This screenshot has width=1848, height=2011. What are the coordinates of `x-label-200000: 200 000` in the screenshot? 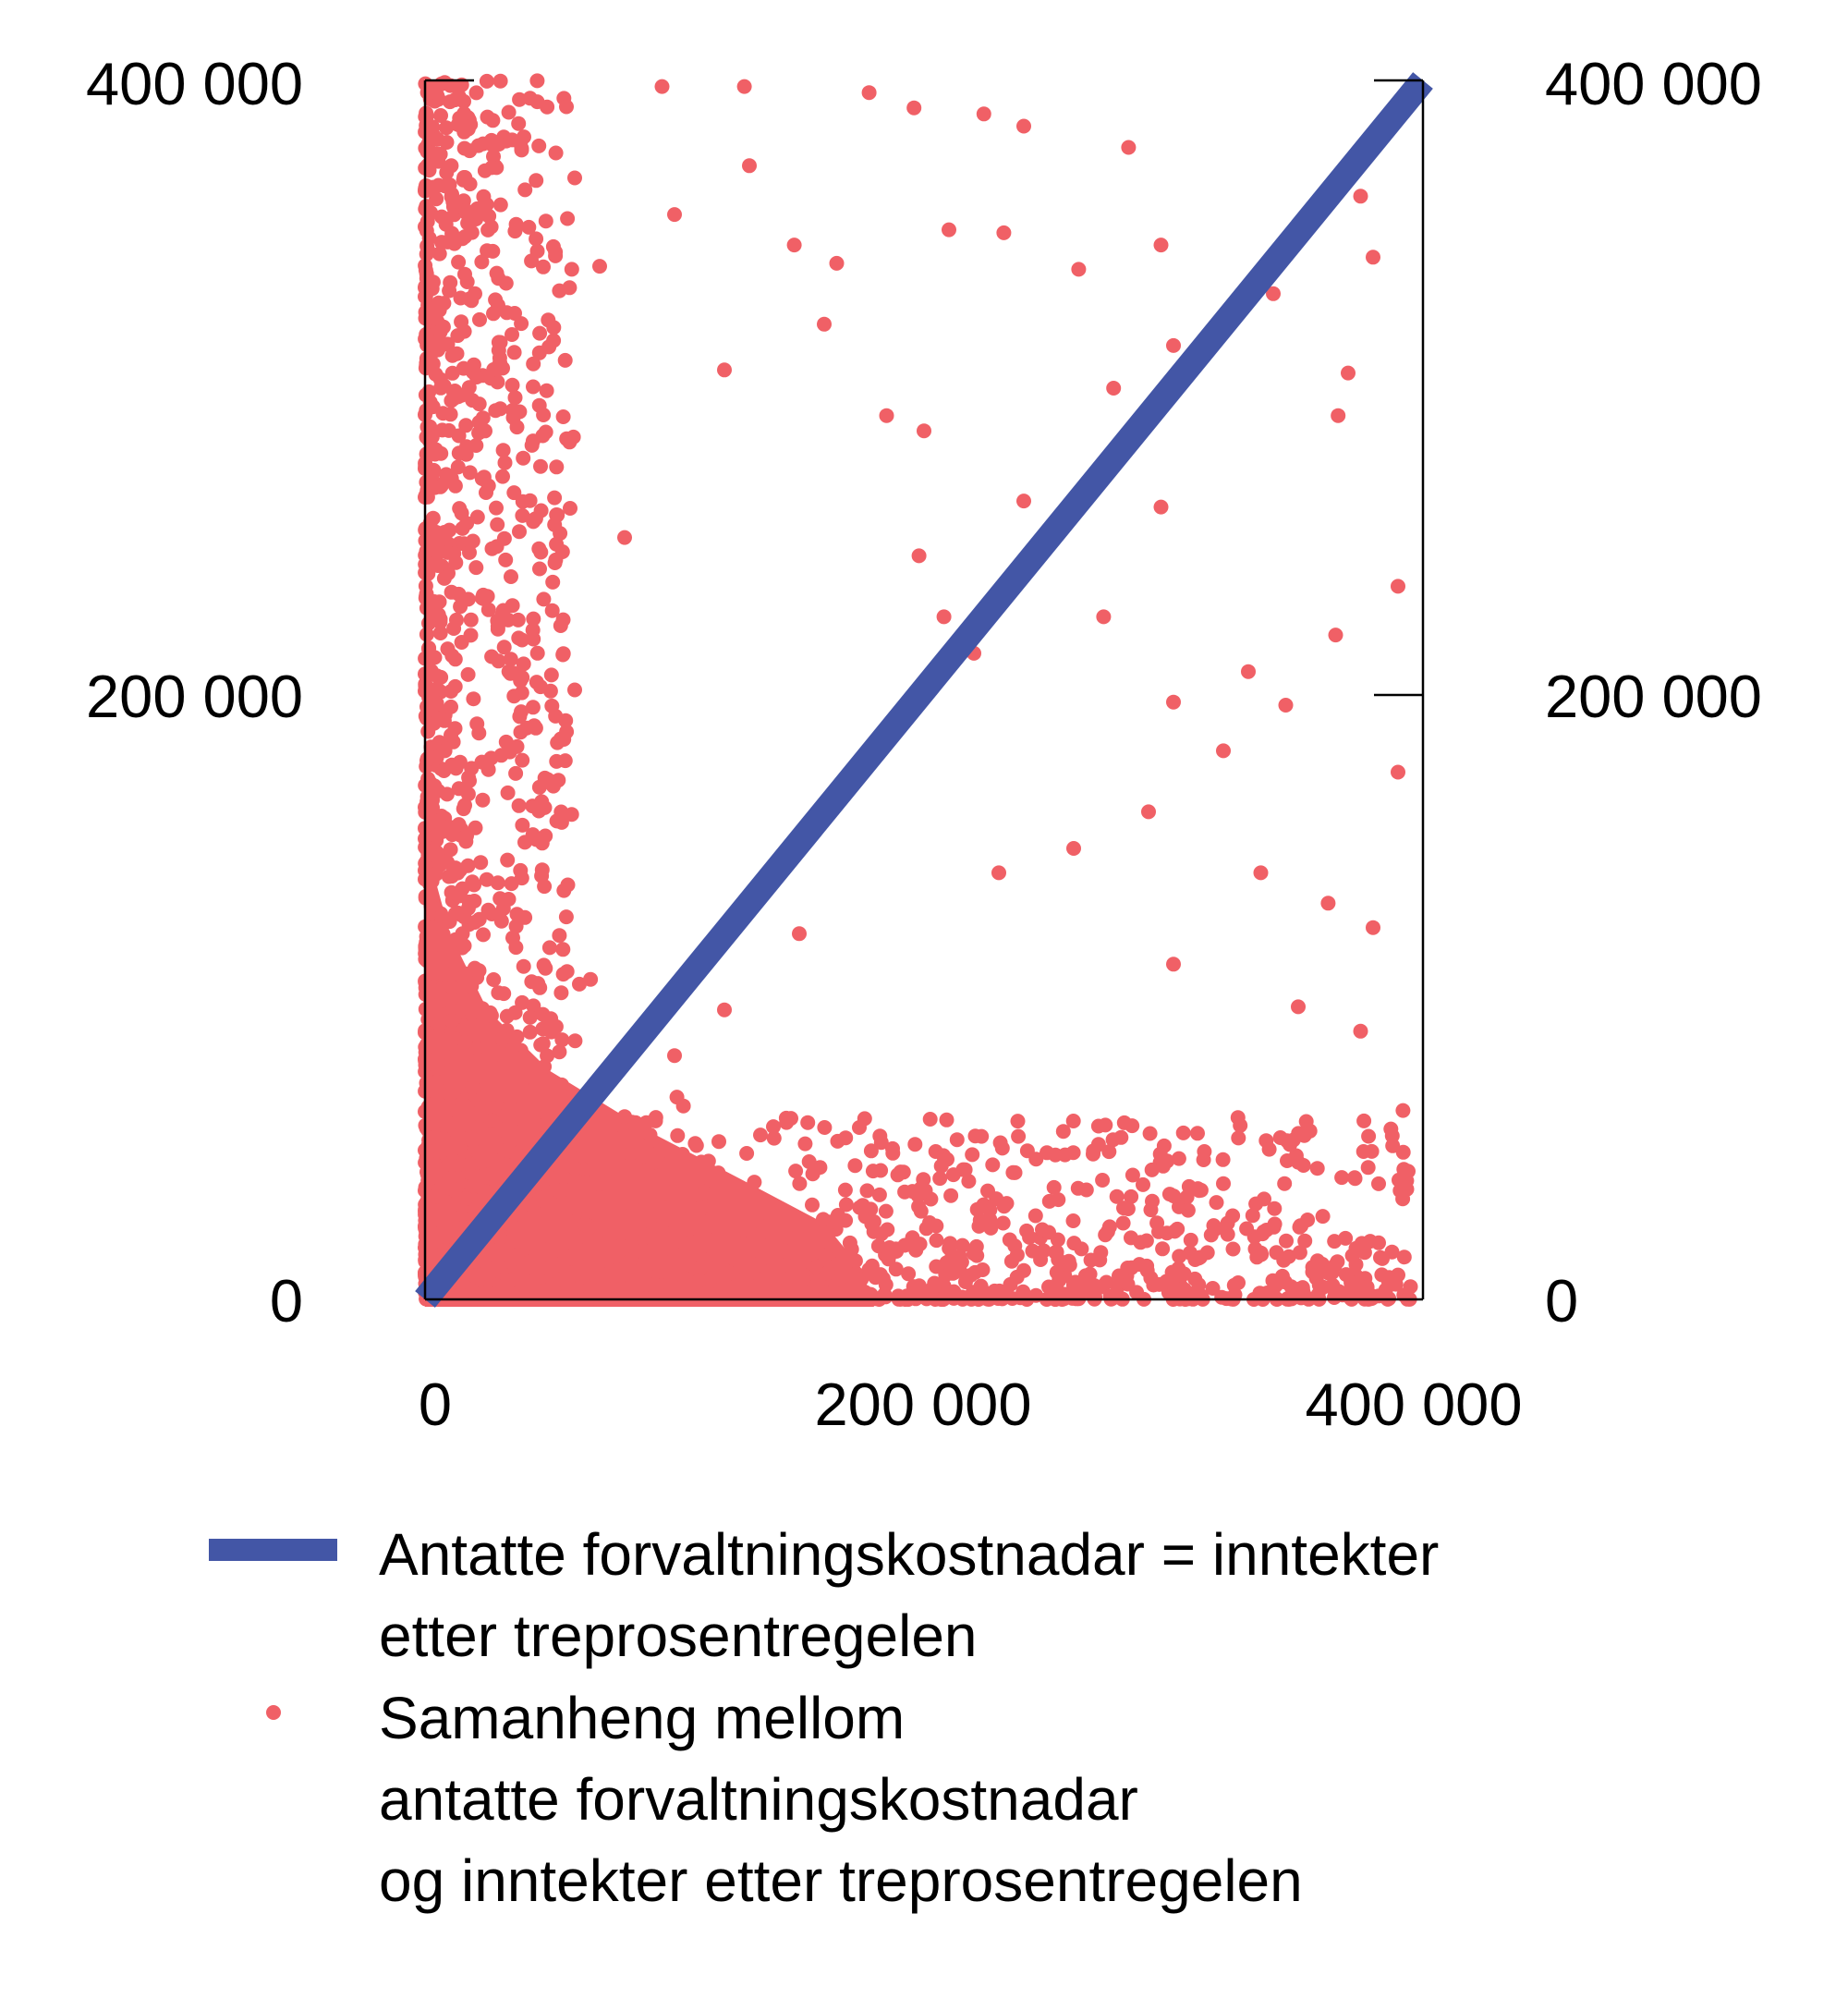 It's located at (923, 1405).